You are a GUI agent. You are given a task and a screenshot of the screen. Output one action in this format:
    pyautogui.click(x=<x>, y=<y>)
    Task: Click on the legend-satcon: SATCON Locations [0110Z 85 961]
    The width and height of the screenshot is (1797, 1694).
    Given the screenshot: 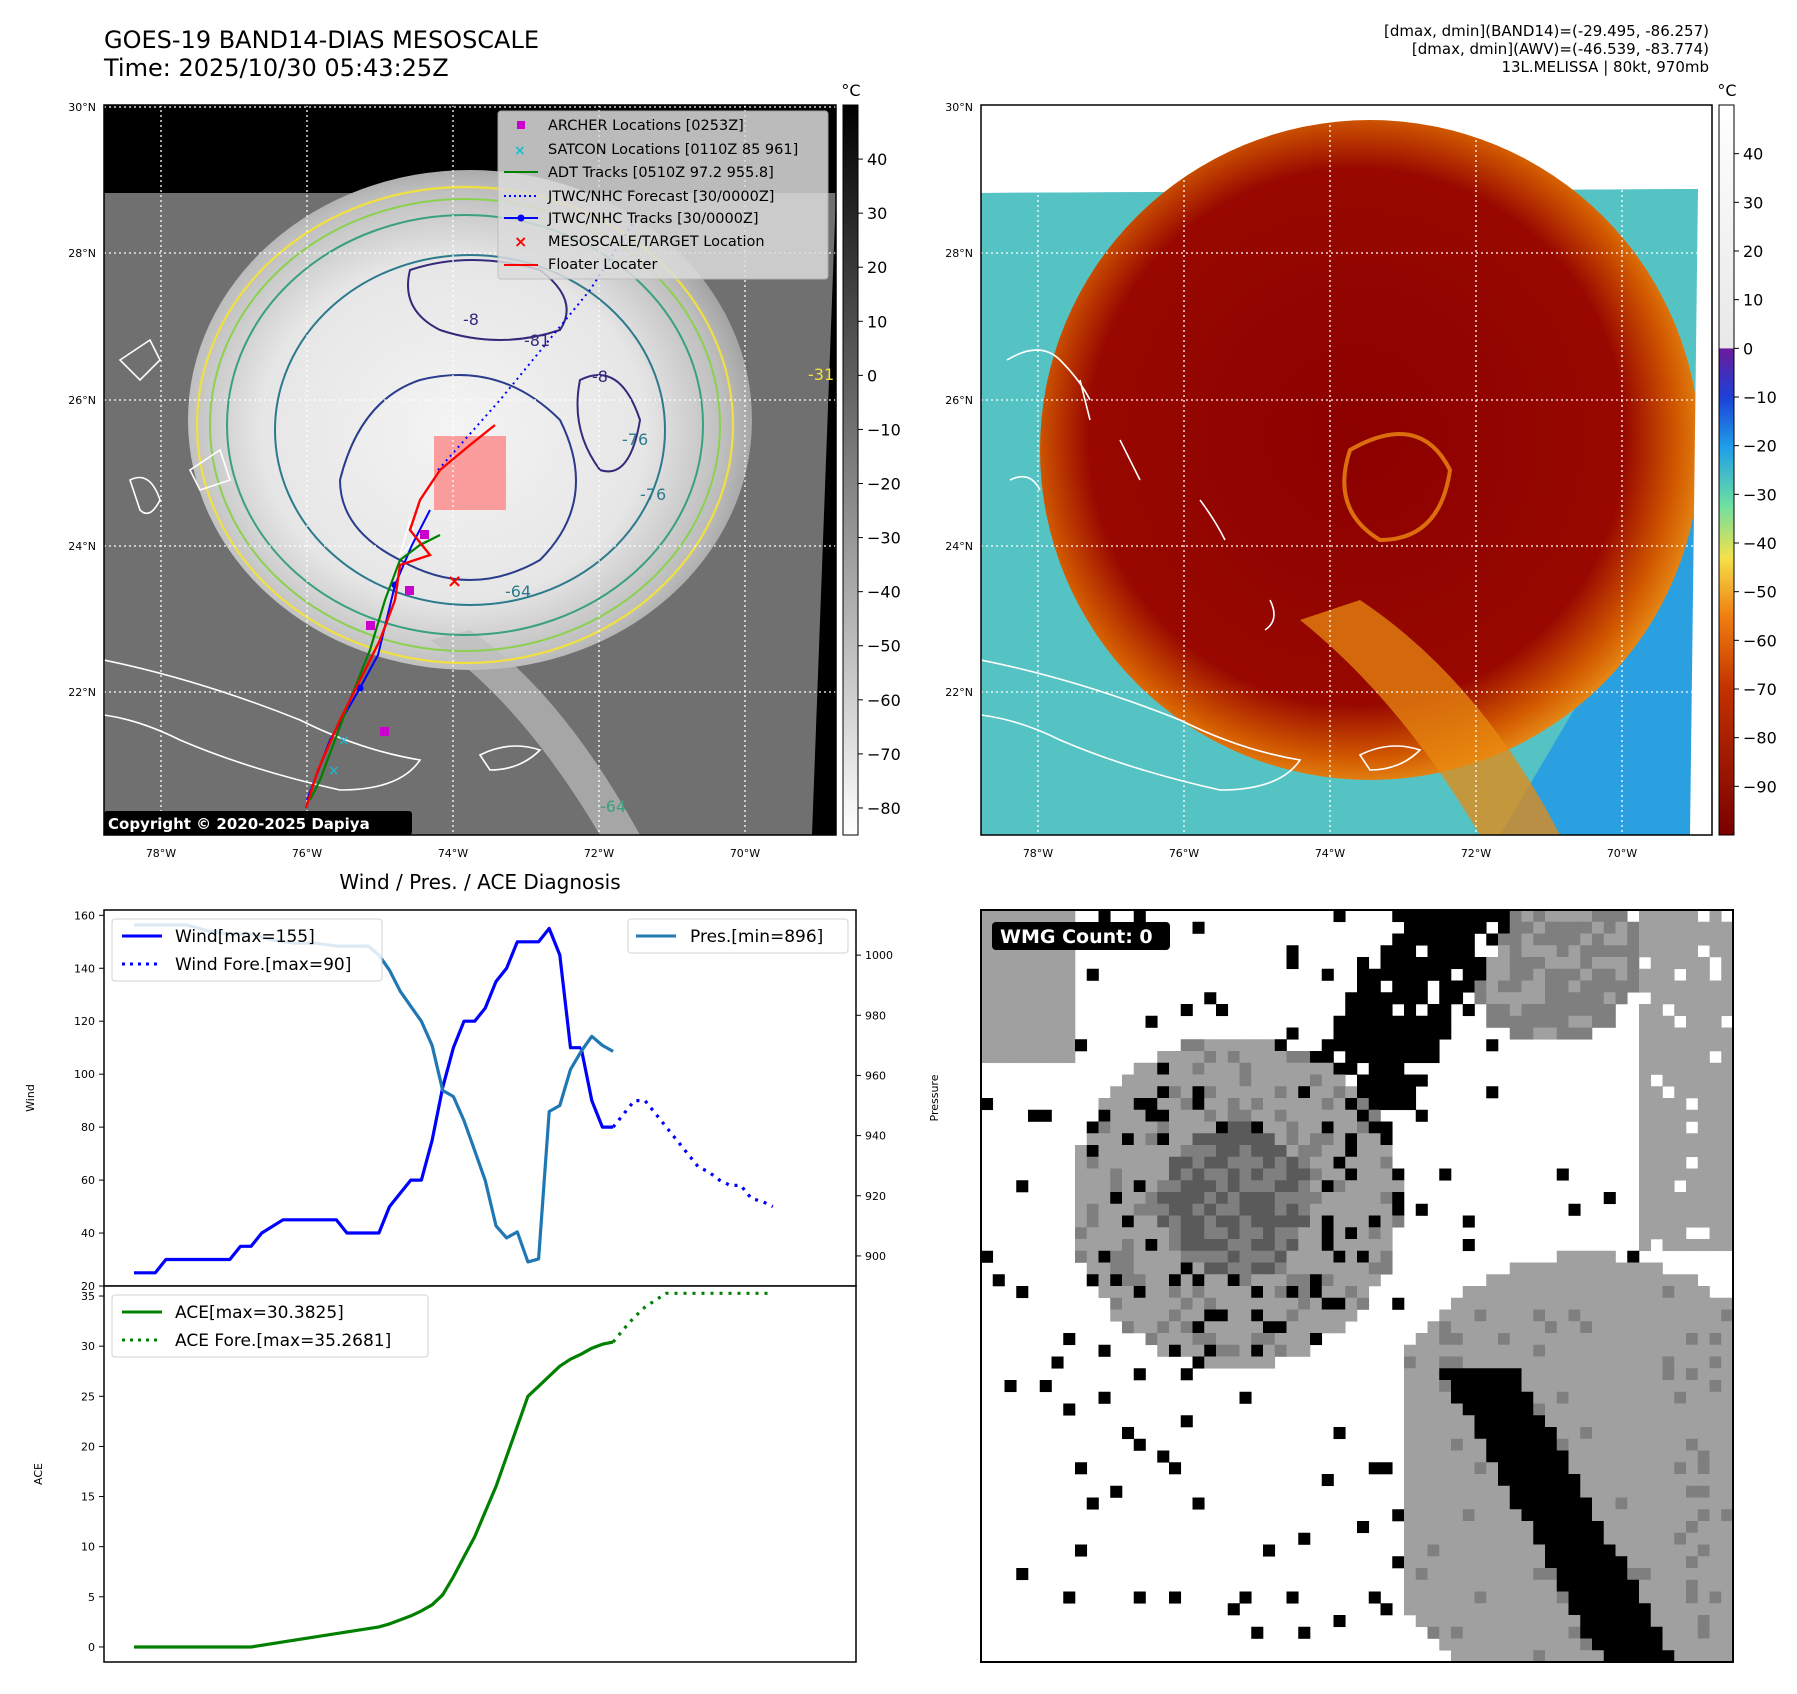 What is the action you would take?
    pyautogui.click(x=673, y=150)
    